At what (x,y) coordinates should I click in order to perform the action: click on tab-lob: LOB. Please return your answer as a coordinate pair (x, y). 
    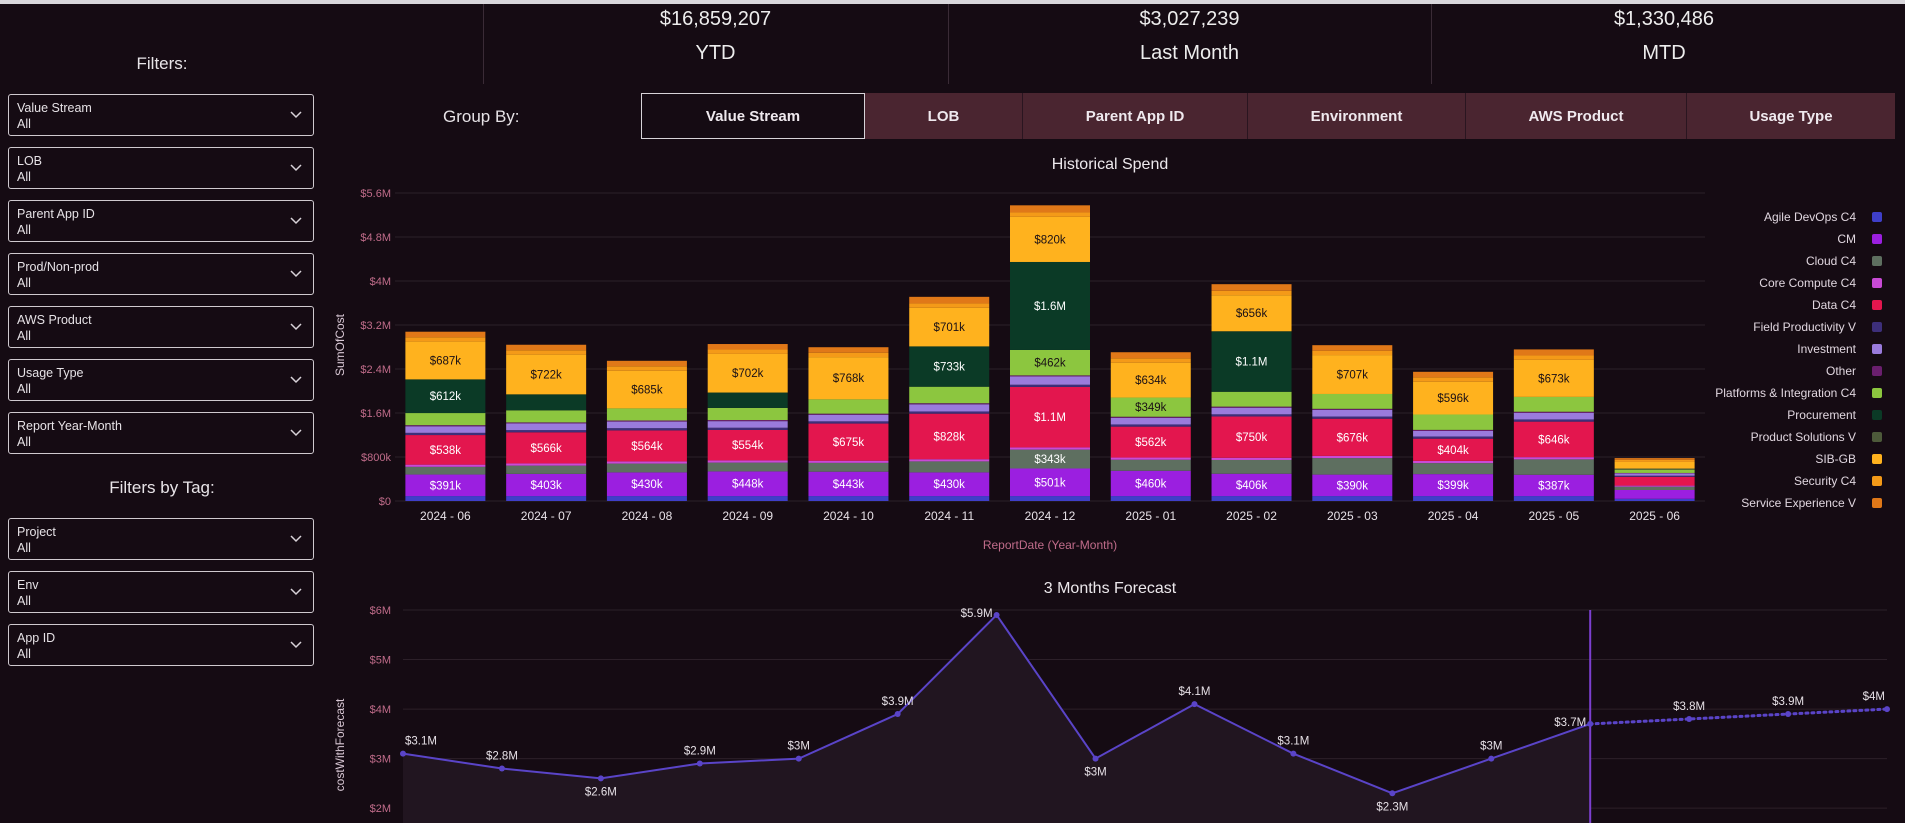
    Looking at the image, I should click on (944, 116).